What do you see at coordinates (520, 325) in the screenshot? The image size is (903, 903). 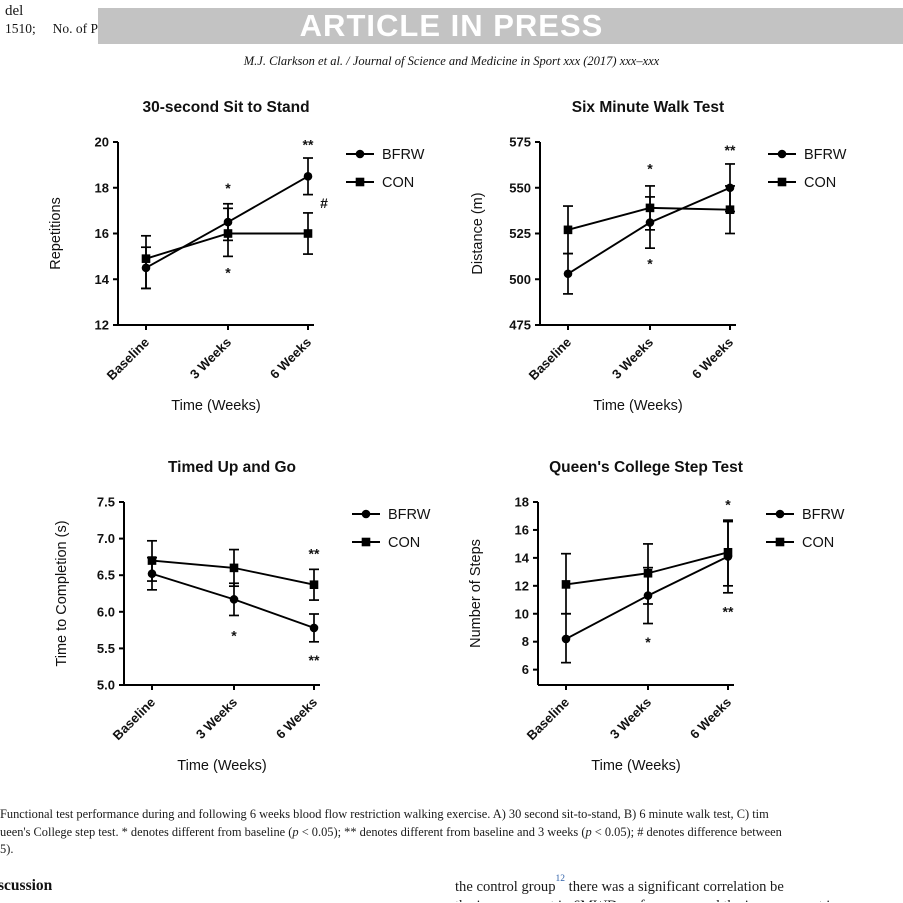 I see `svg-text: 475` at bounding box center [520, 325].